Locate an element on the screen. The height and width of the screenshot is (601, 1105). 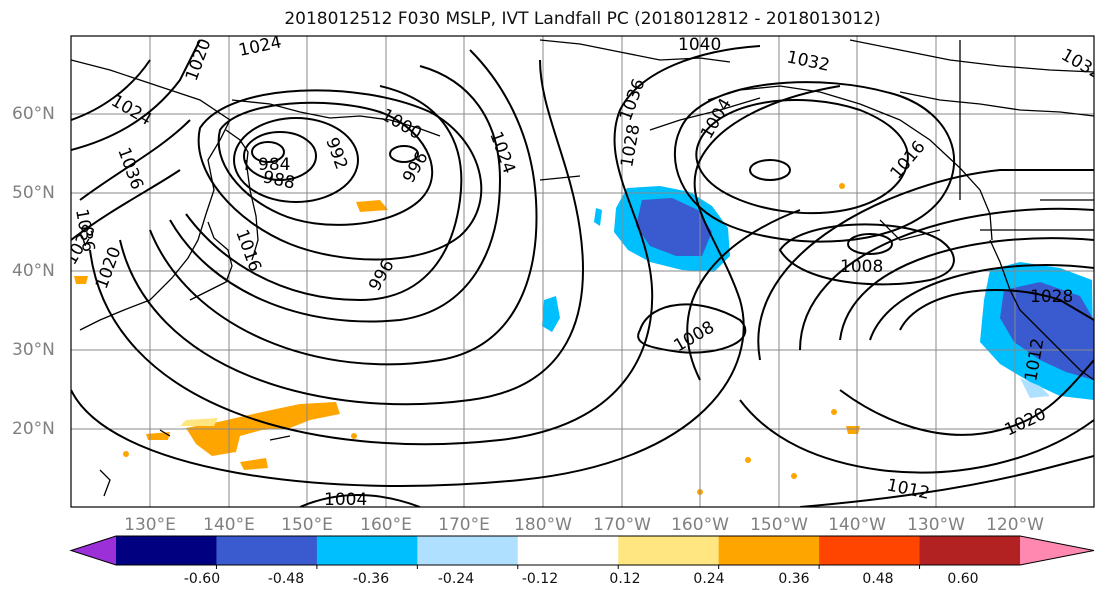
lon-label: 170°W is located at coordinates (622, 525).